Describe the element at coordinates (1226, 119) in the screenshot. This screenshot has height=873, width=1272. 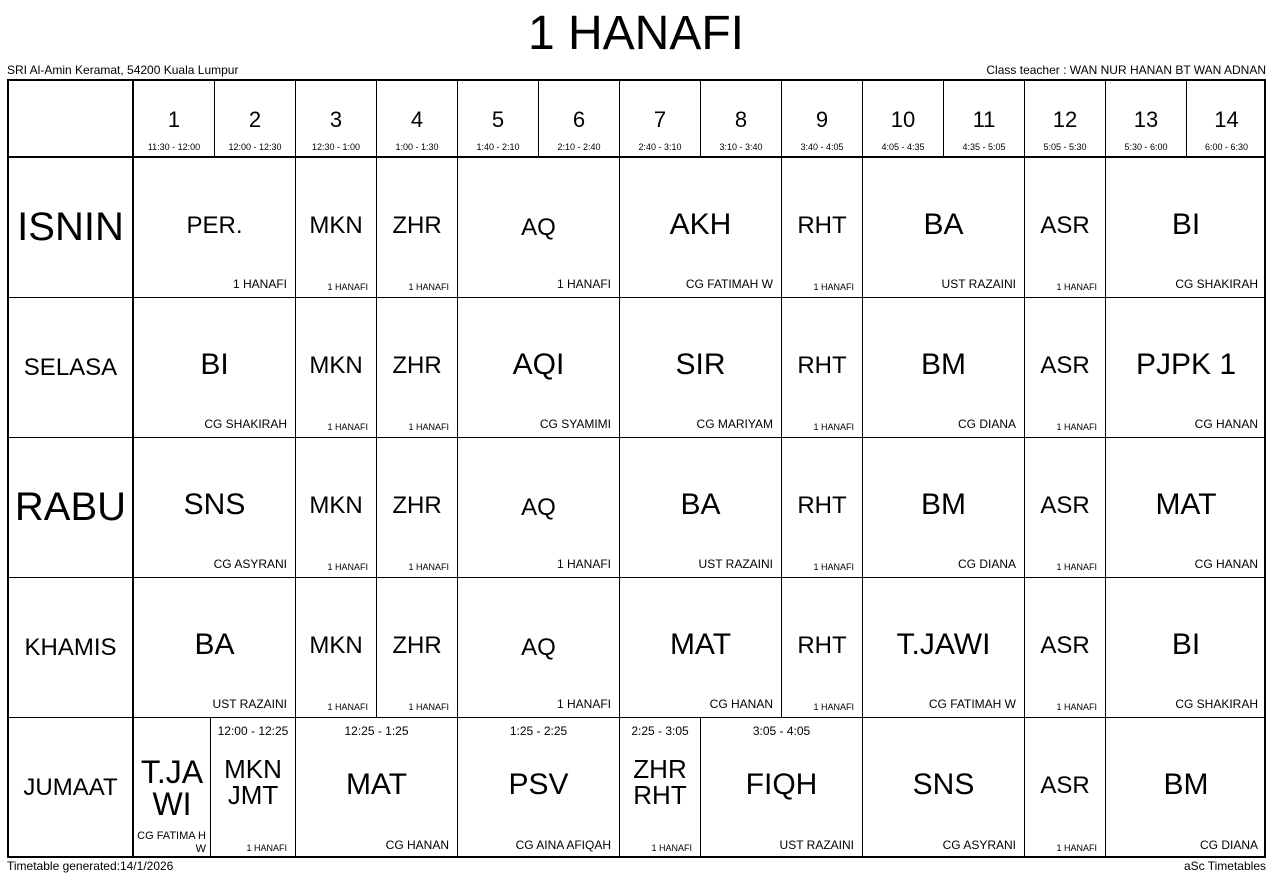
I see `period-header: 14 6:00 - 6:30` at that location.